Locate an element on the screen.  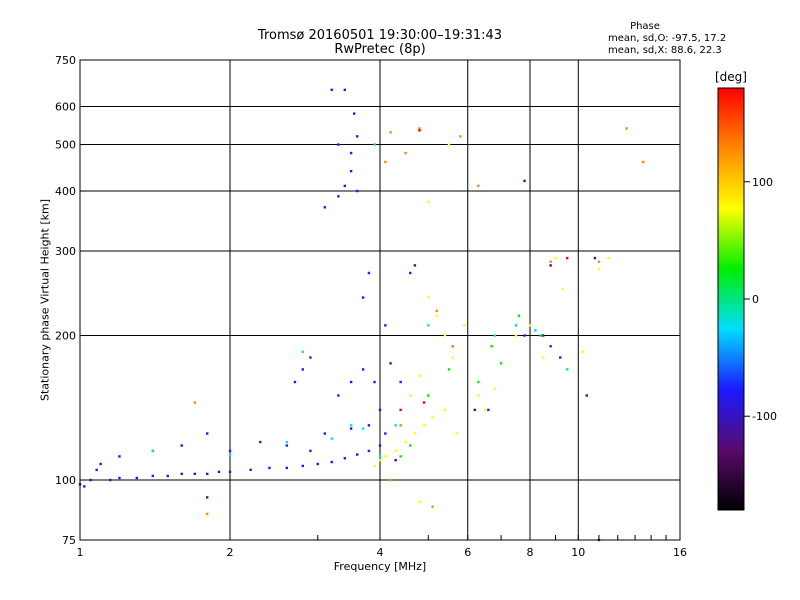
colorbar-tick-label: 100 is located at coordinates (762, 182).